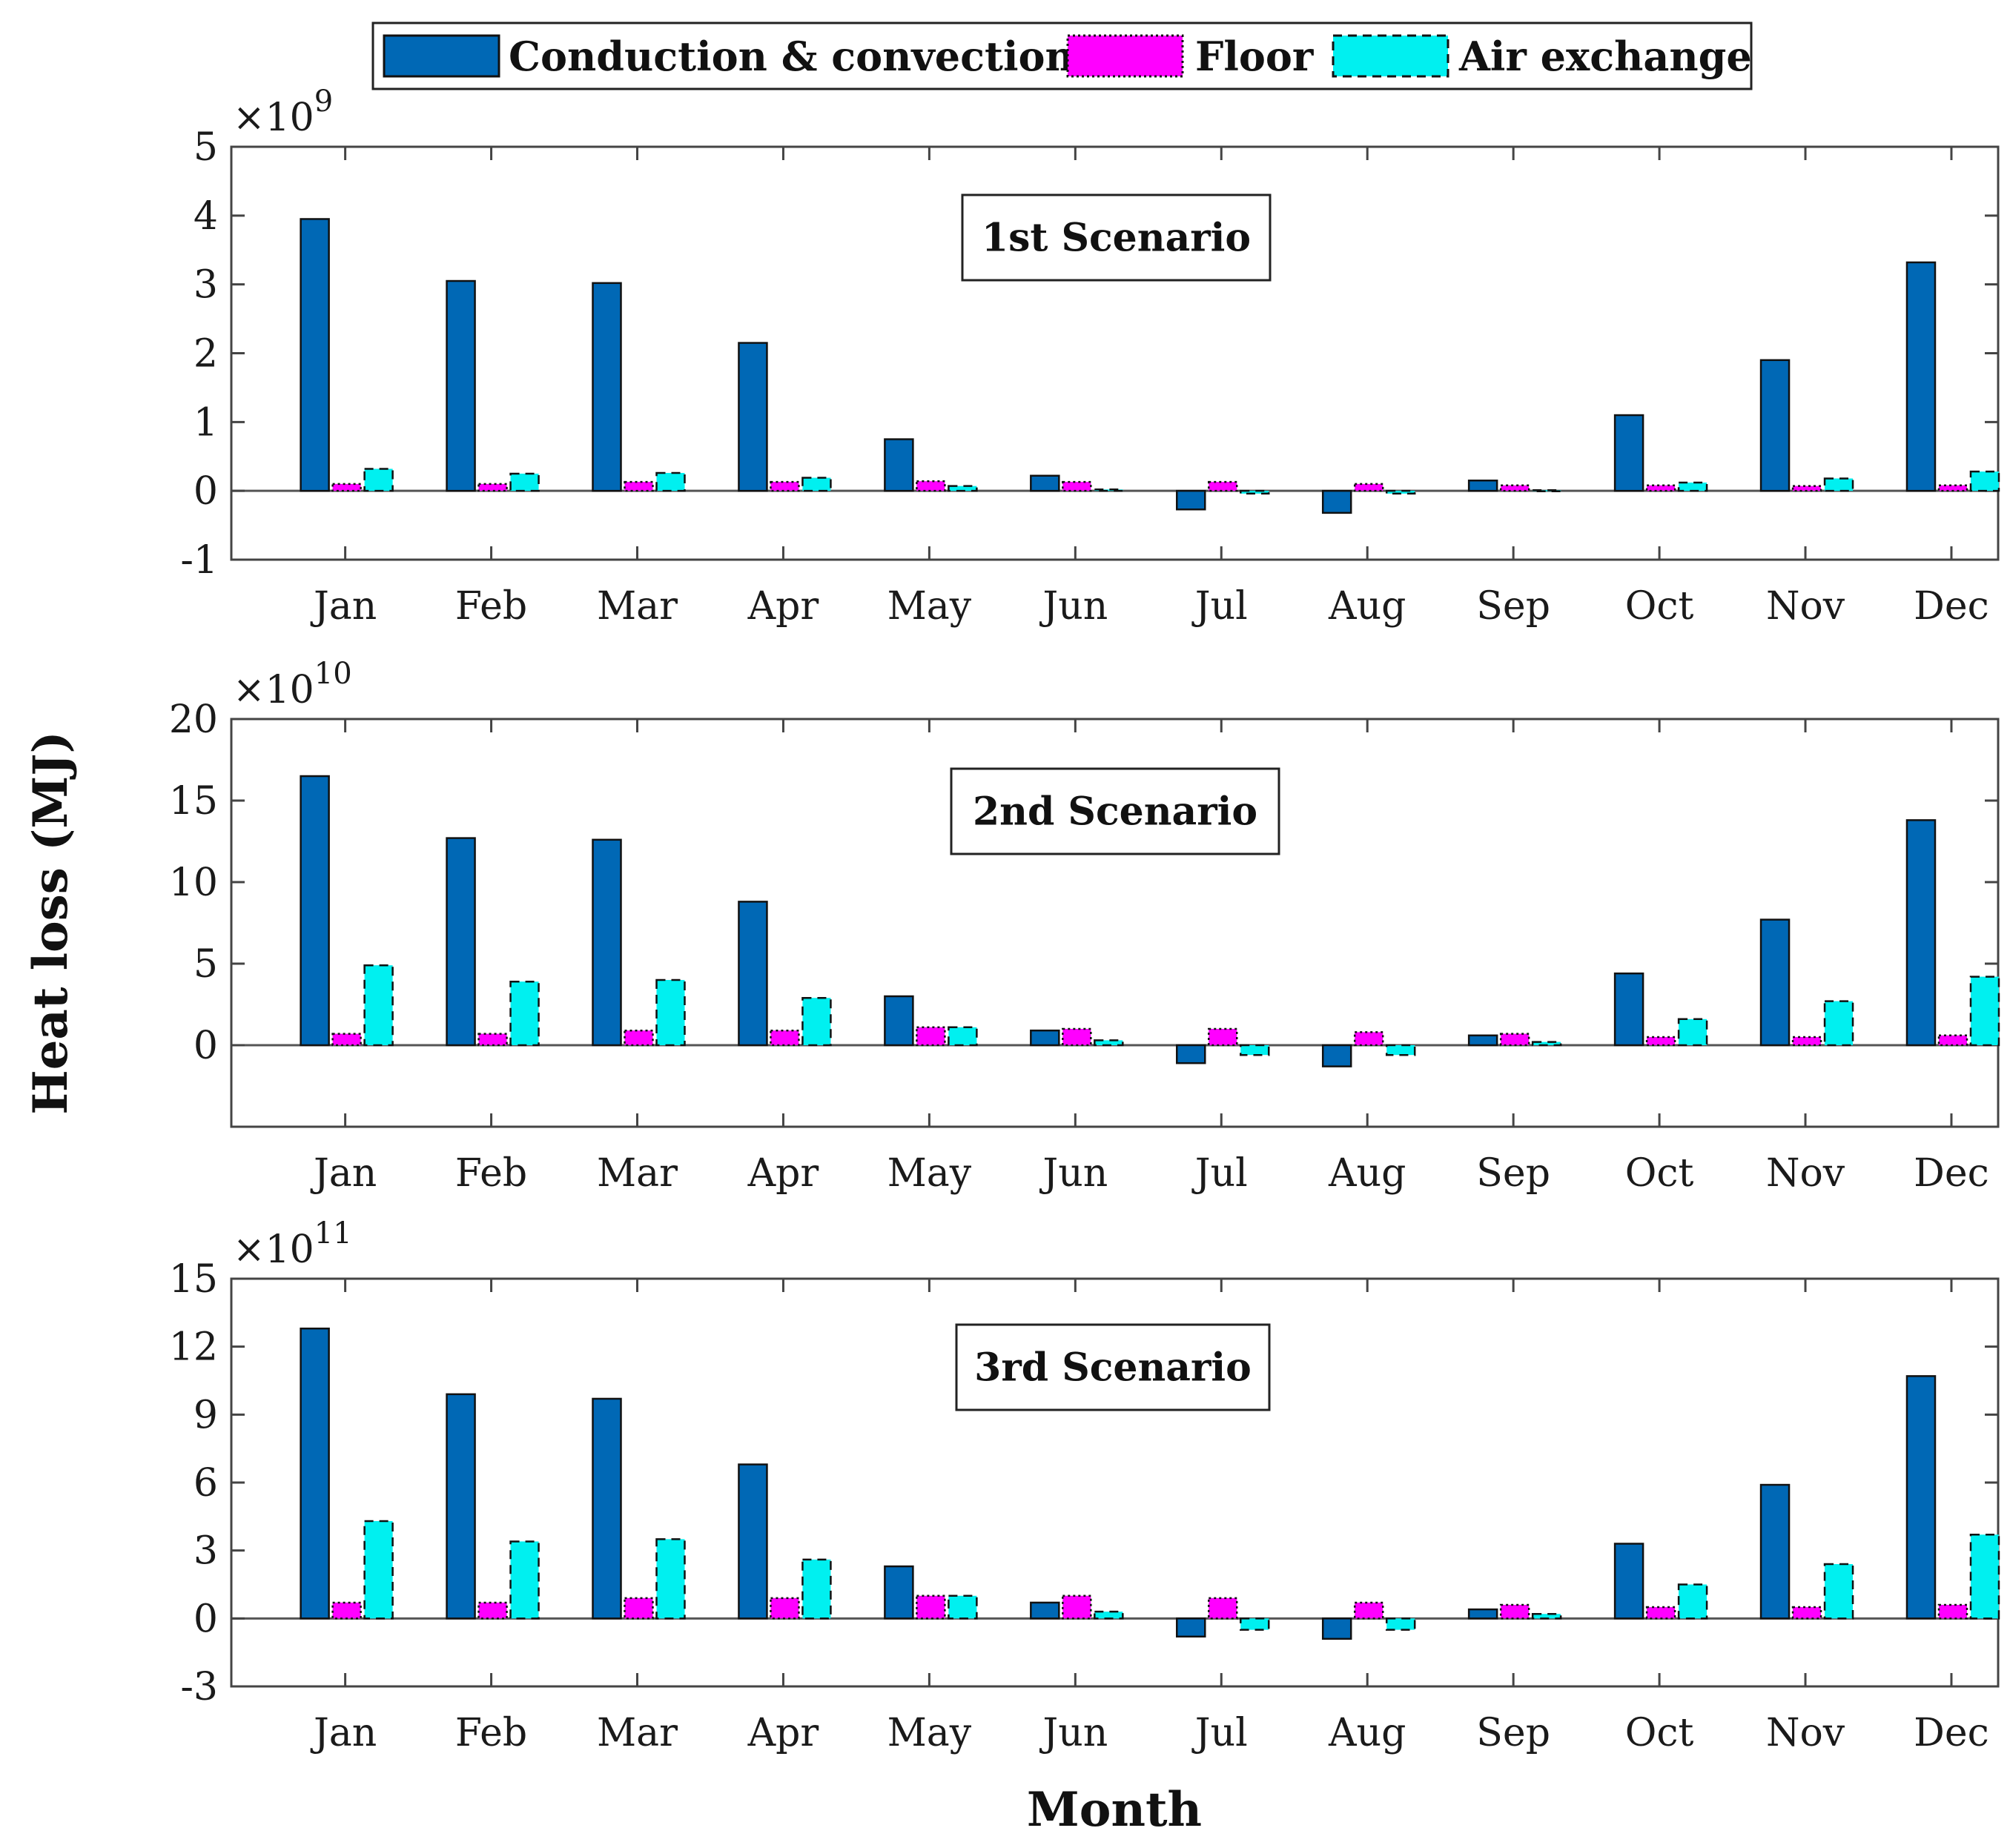 This screenshot has width=2010, height=1848. Describe the element at coordinates (343, 1733) in the screenshot. I see `x-tick-label: Jan` at that location.